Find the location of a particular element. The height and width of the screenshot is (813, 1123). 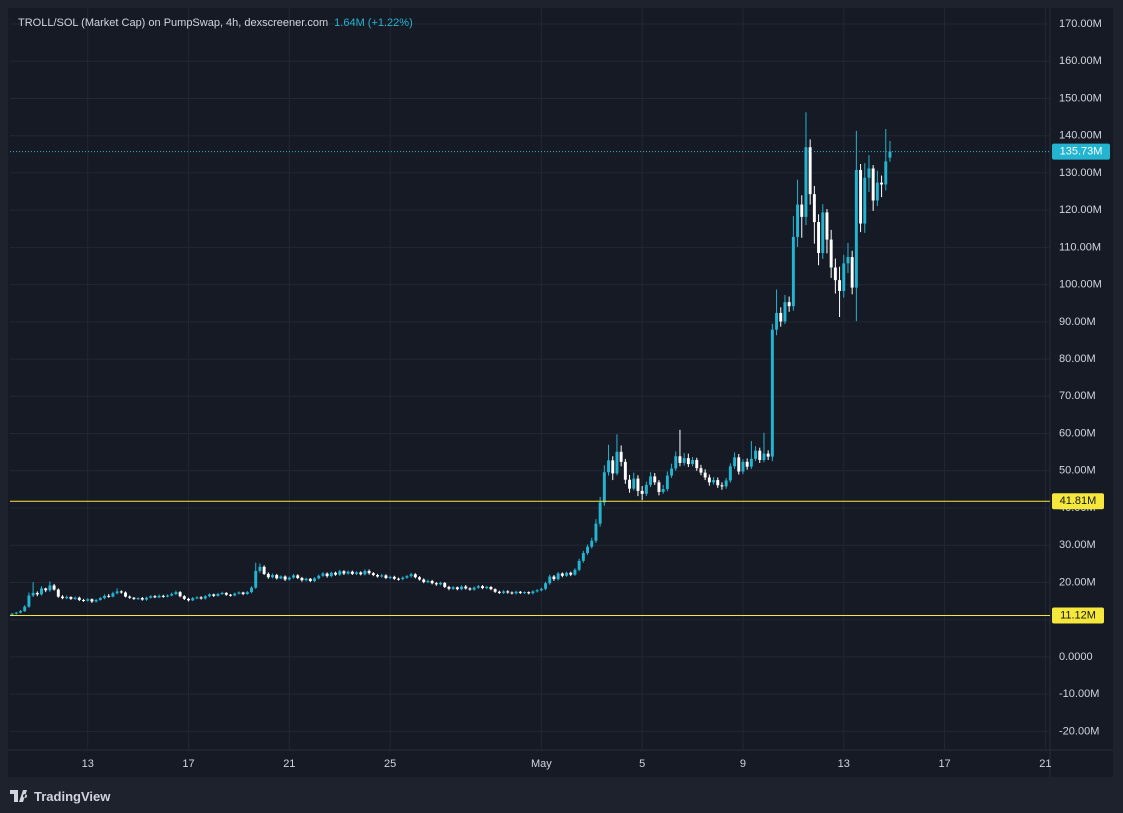

y-tick-label: 60.00M is located at coordinates (1077, 433).